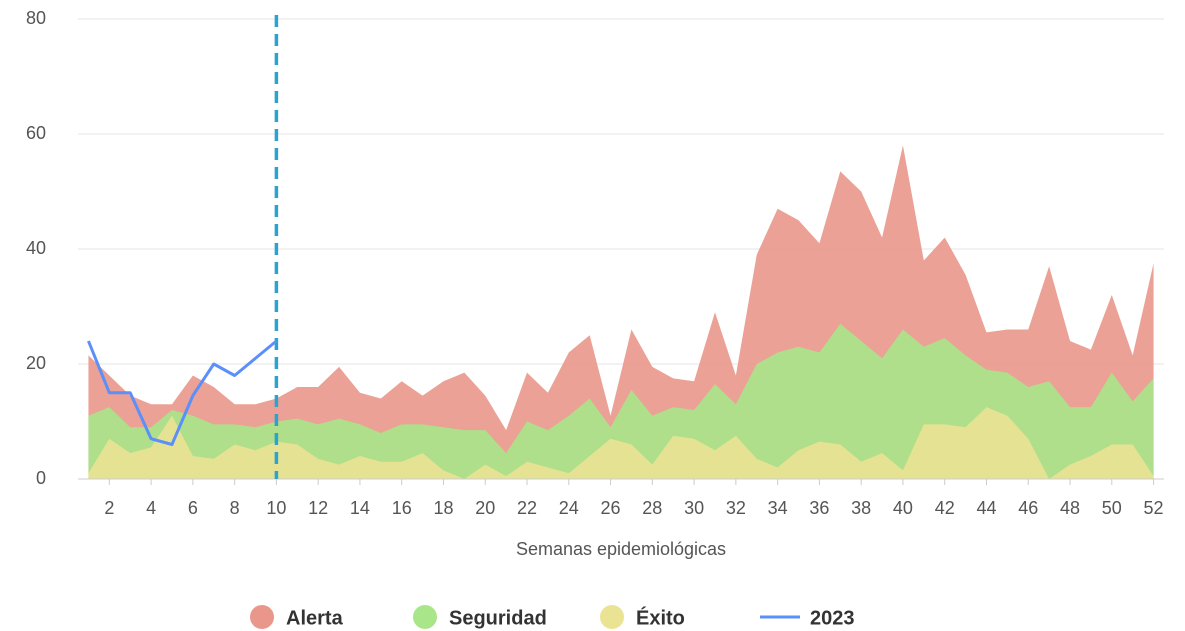 This screenshot has width=1185, height=631. I want to click on x-tick-label: 8, so click(235, 508).